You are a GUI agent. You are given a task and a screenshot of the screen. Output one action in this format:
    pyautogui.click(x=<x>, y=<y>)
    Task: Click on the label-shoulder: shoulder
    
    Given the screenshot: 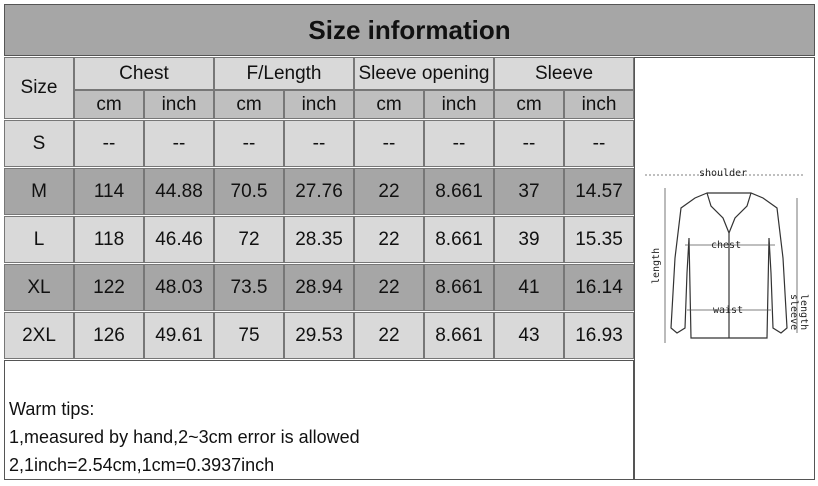 What is the action you would take?
    pyautogui.click(x=723, y=173)
    